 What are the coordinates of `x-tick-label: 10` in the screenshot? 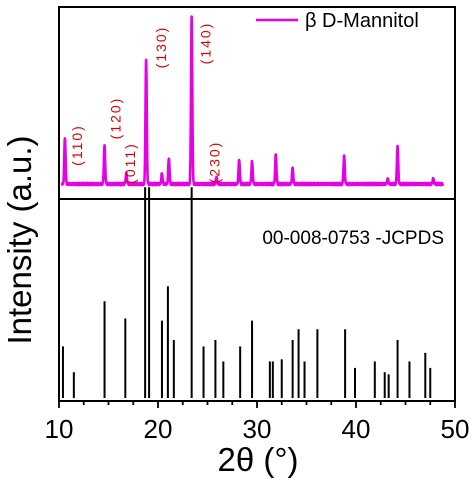 It's located at (59, 429).